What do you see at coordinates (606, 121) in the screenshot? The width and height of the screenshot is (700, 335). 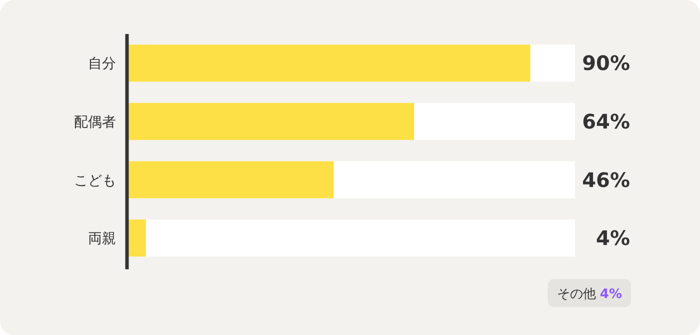 I see `data-label: 64%` at bounding box center [606, 121].